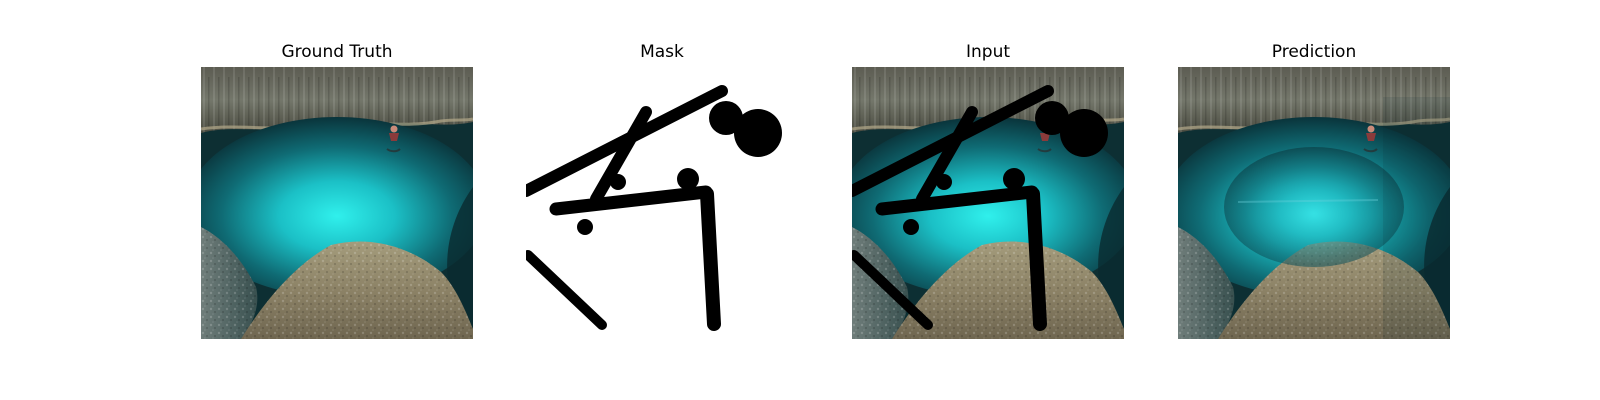 This screenshot has width=1600, height=400. I want to click on panel-title-mask: Mask, so click(662, 52).